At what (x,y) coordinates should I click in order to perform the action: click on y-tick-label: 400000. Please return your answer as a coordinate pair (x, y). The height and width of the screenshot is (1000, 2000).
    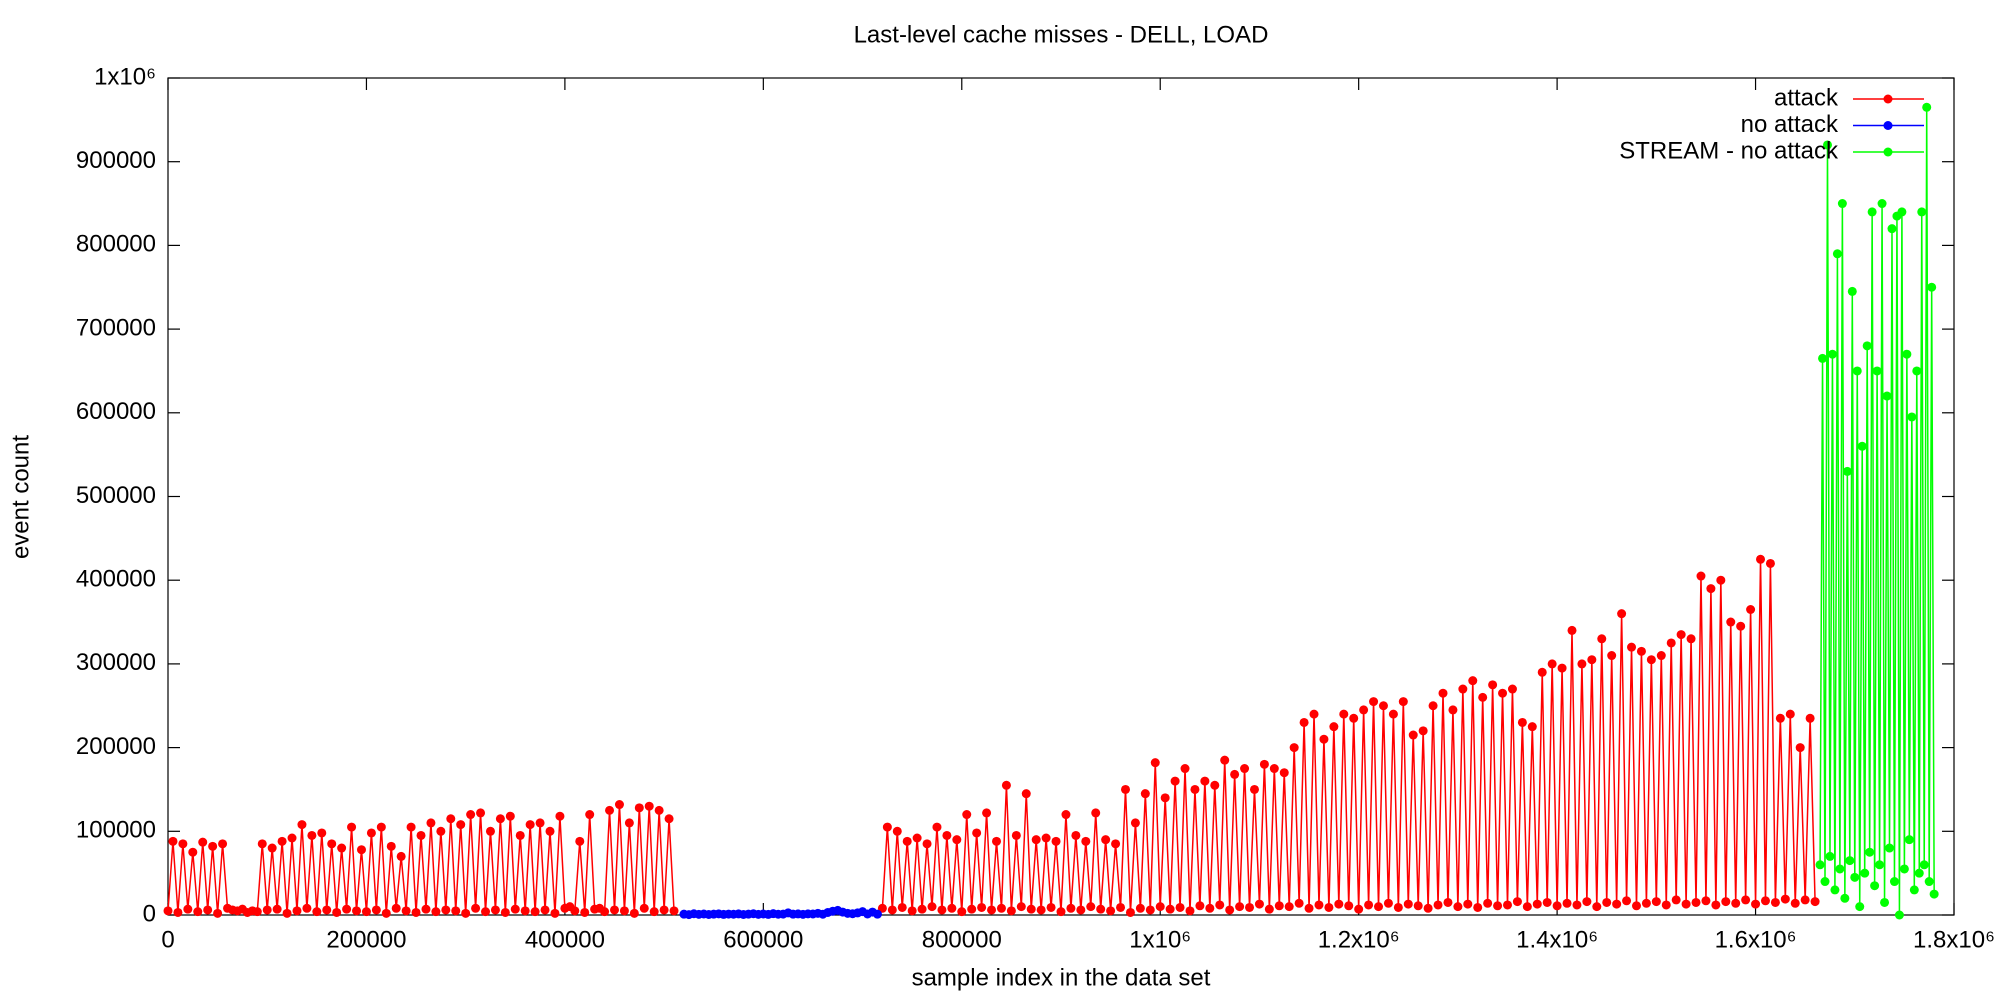
    Looking at the image, I should click on (116, 579).